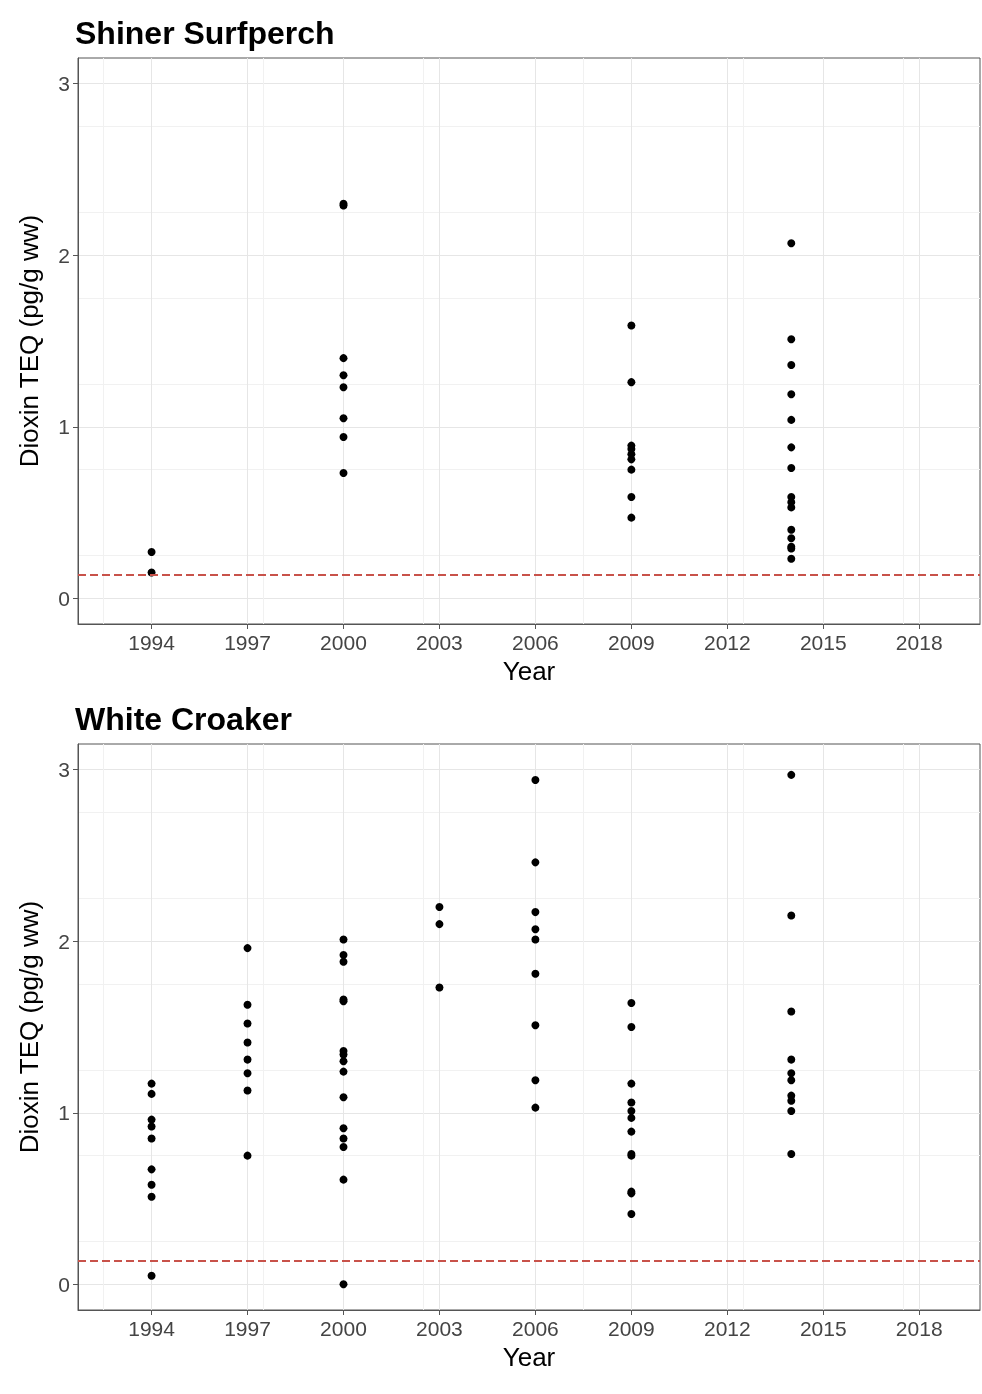 The height and width of the screenshot is (1394, 982). I want to click on chart-title: Shiner Surfperch, so click(205, 33).